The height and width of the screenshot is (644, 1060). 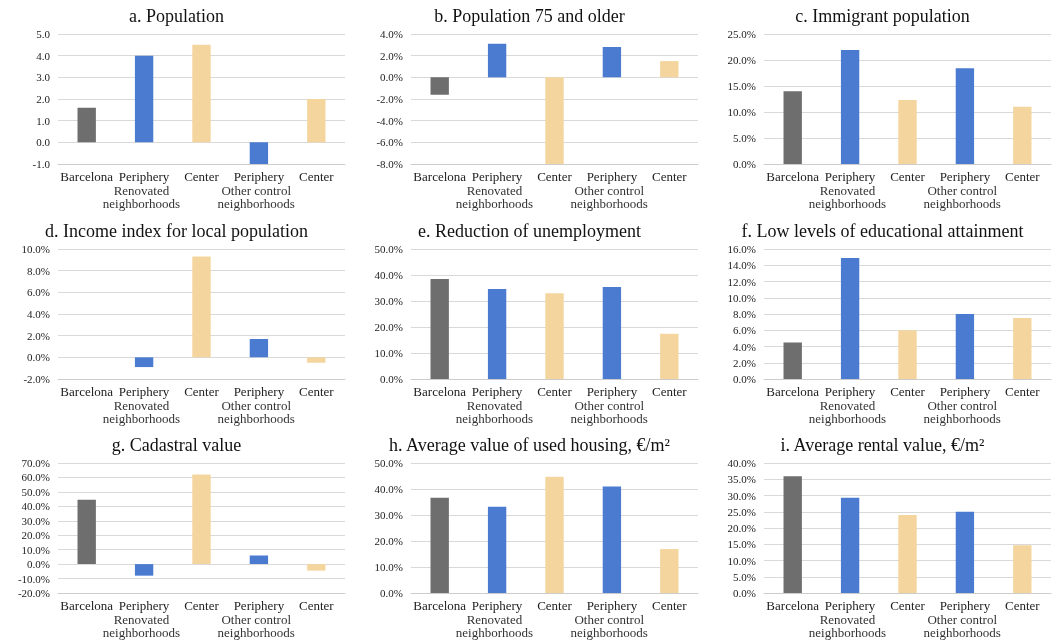 What do you see at coordinates (35, 477) in the screenshot?
I see `y-tick-label: 60.0%` at bounding box center [35, 477].